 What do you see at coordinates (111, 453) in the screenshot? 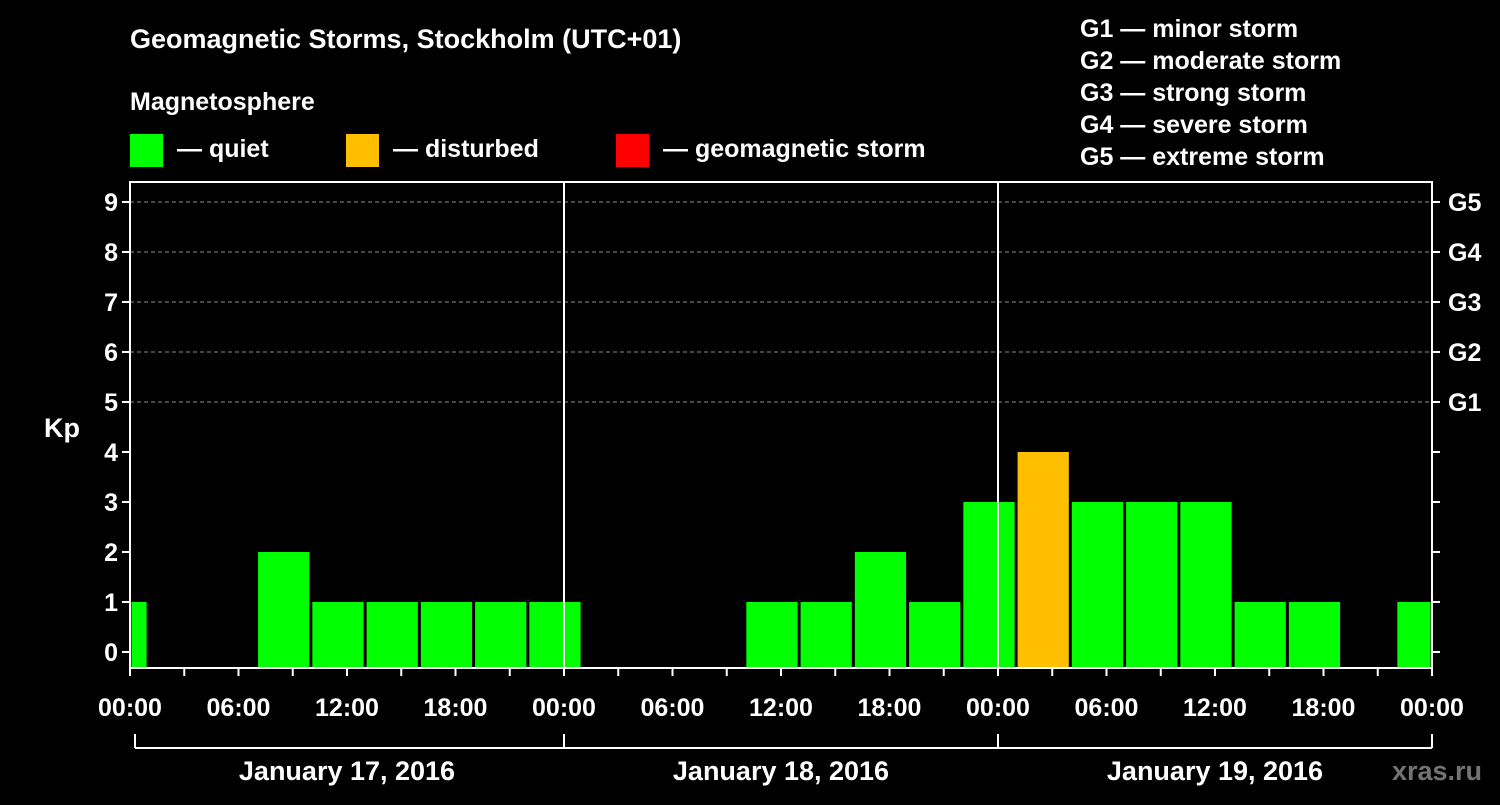
I see `y-tick-label: 4` at bounding box center [111, 453].